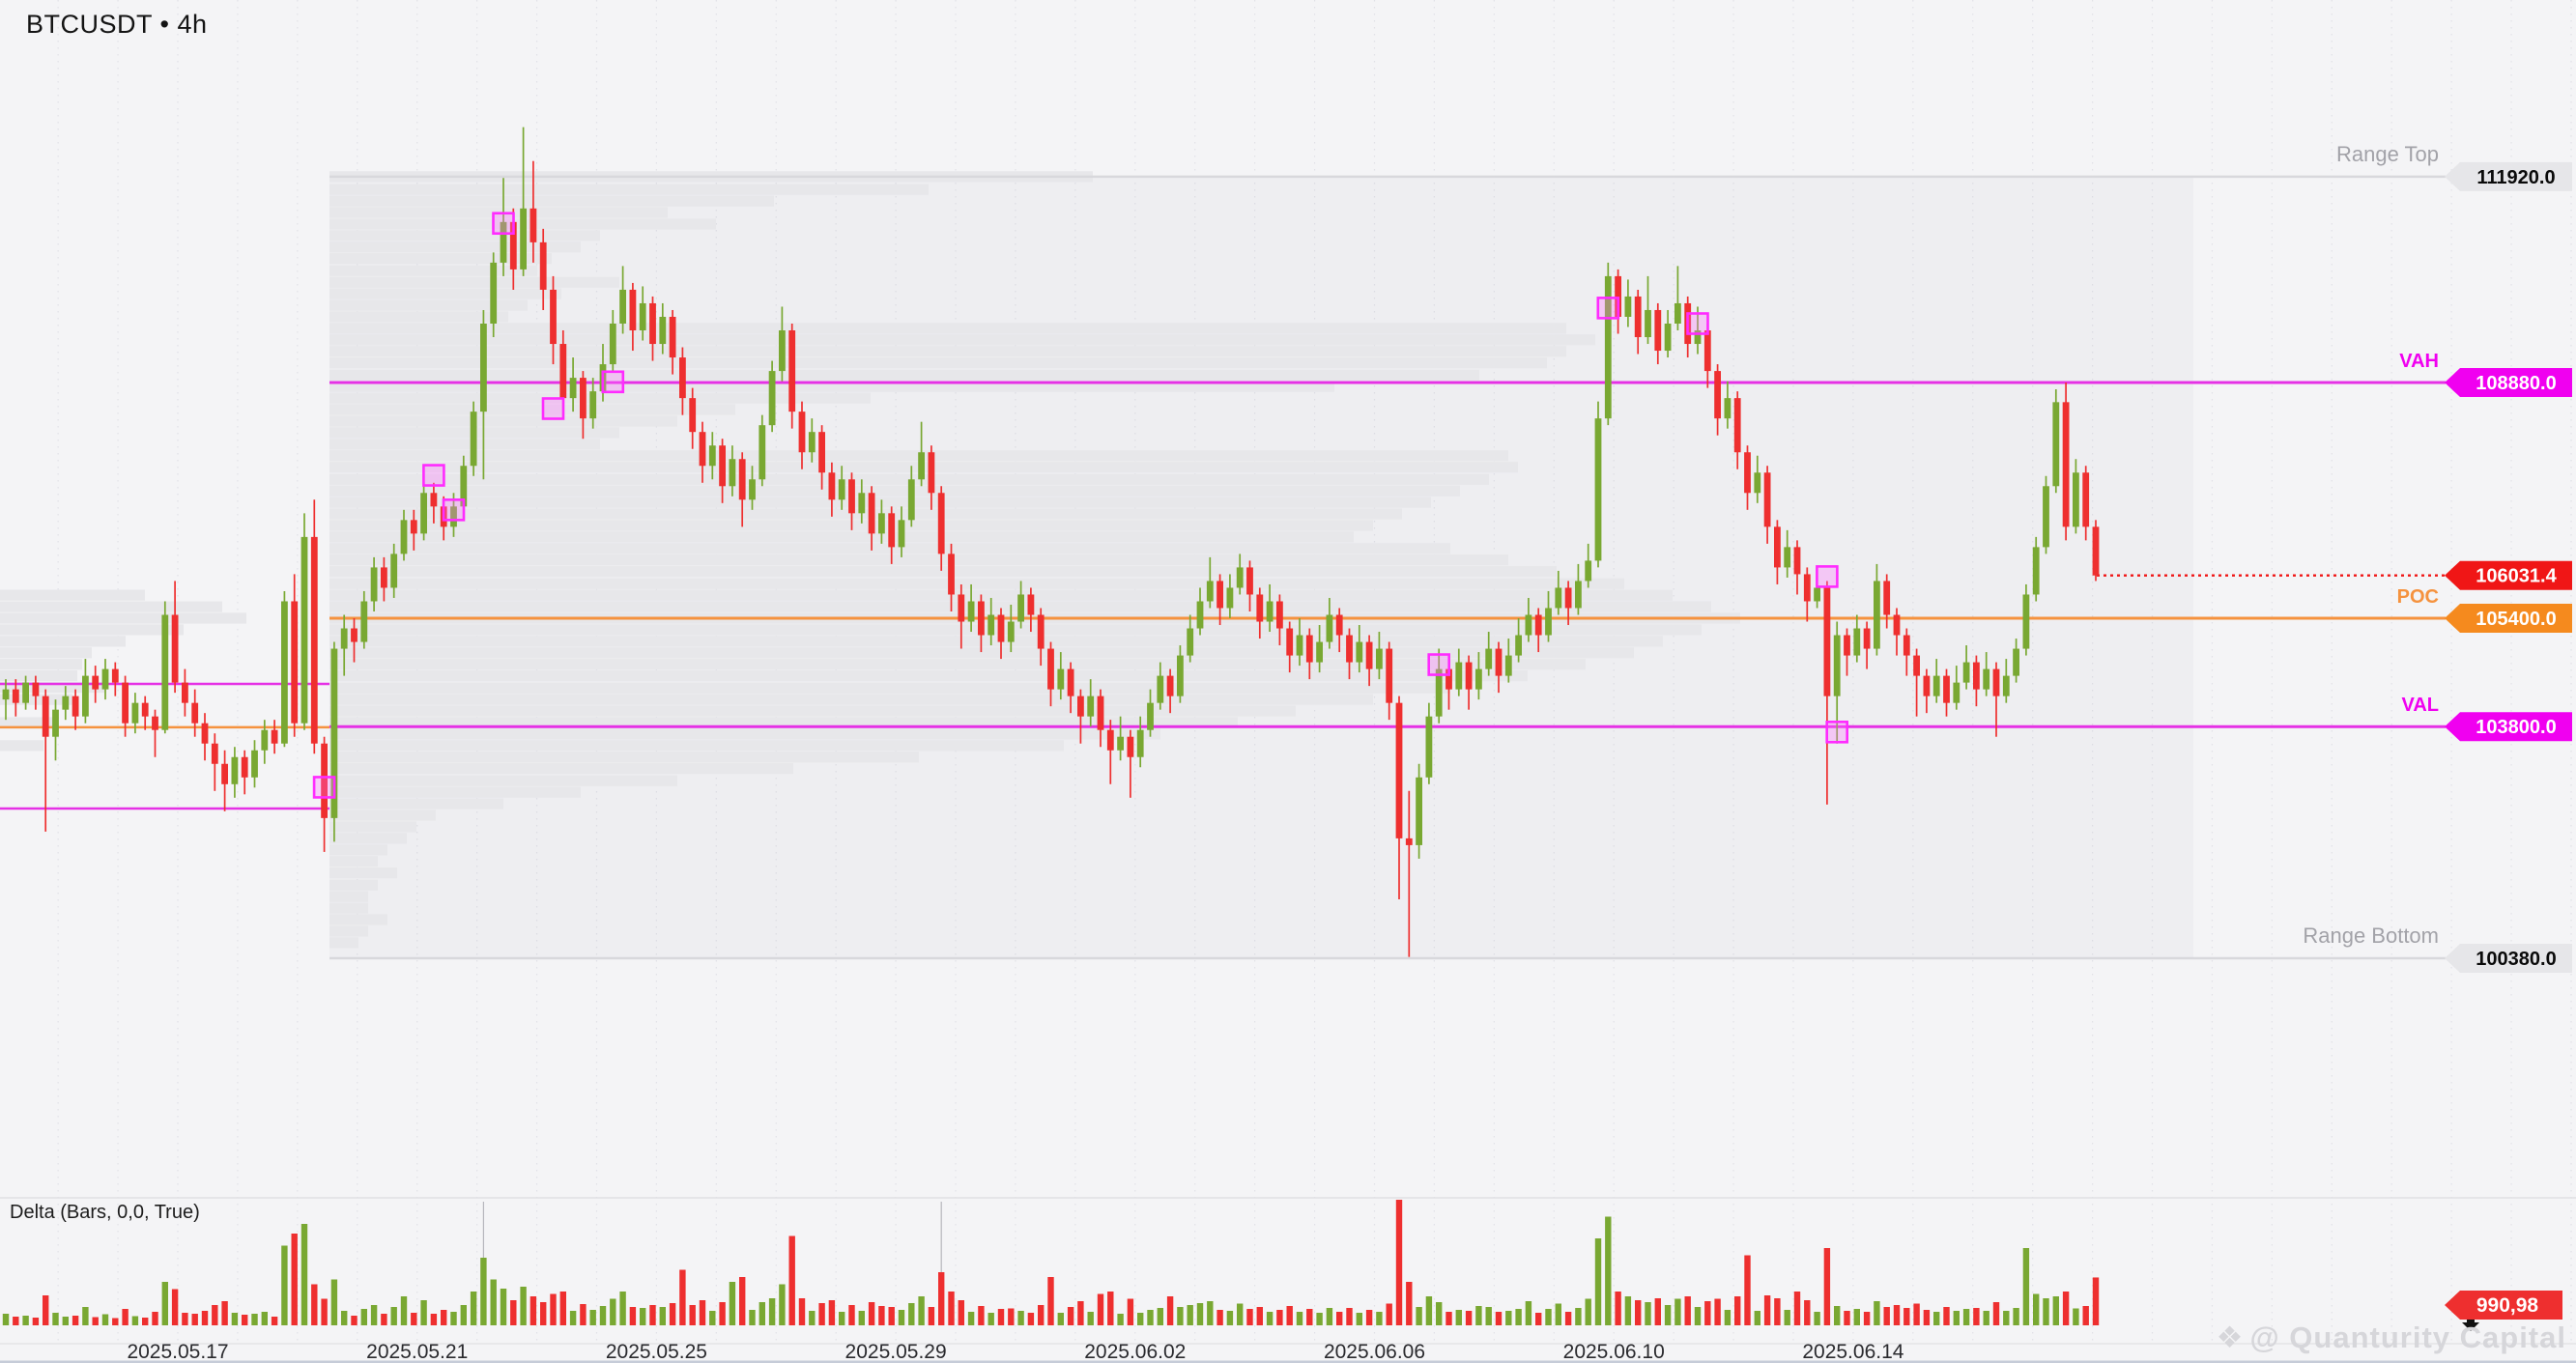  Describe the element at coordinates (2508, 1306) in the screenshot. I see `delta-value-text: 990,98` at that location.